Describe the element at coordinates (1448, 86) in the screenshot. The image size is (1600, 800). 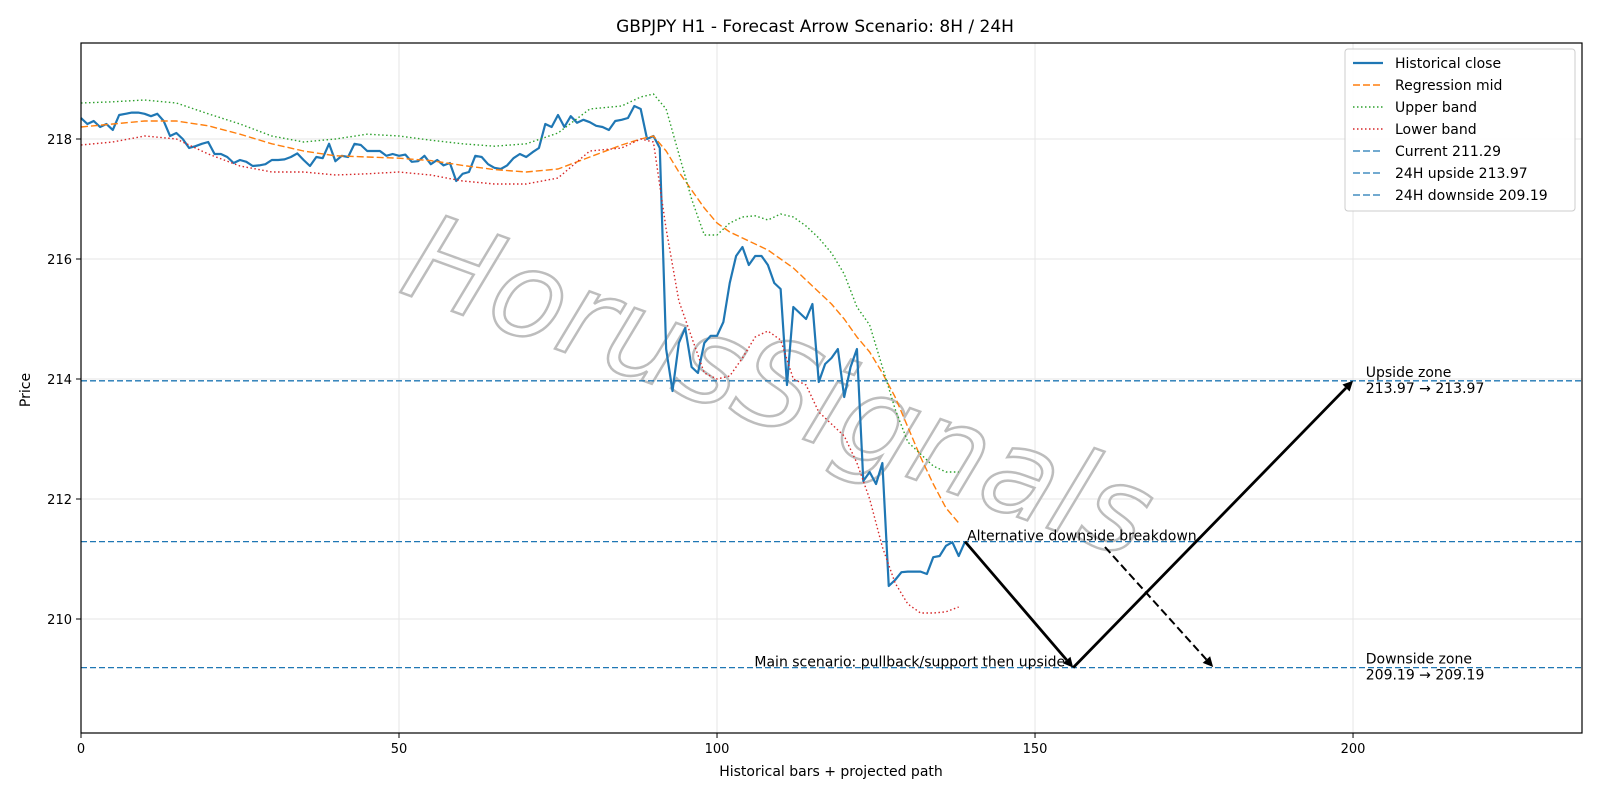
I see `legend-label: Regression mid` at that location.